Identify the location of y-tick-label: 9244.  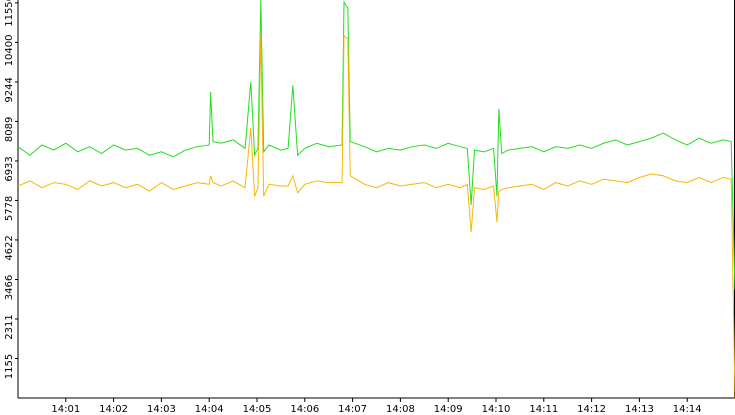
(9, 89).